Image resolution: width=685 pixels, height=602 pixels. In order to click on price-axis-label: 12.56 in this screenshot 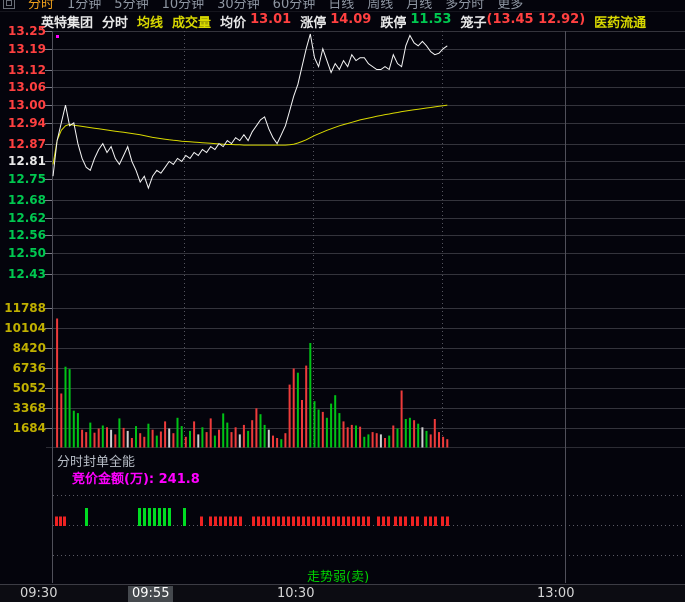, I will do `click(27, 234)`.